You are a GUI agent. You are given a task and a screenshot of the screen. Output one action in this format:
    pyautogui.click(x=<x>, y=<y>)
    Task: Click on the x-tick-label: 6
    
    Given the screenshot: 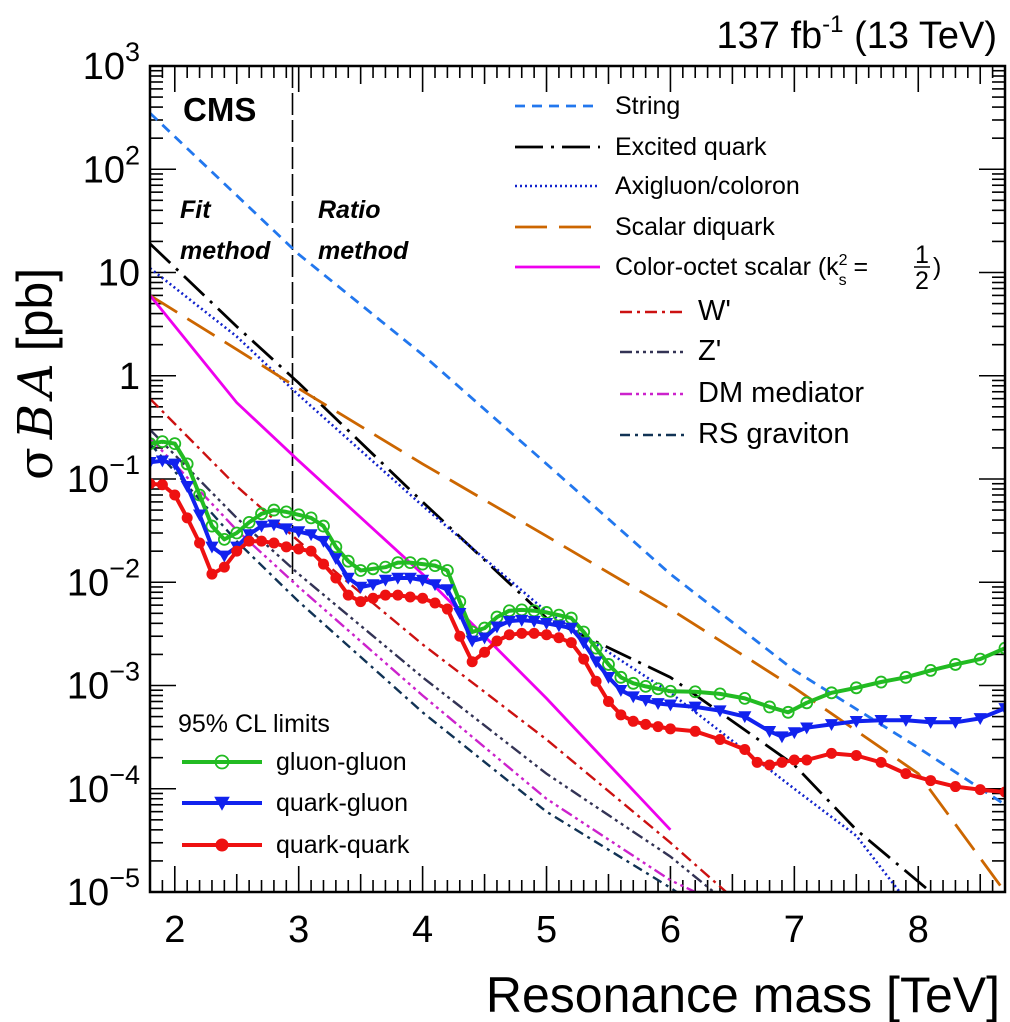 What is the action you would take?
    pyautogui.click(x=670, y=930)
    